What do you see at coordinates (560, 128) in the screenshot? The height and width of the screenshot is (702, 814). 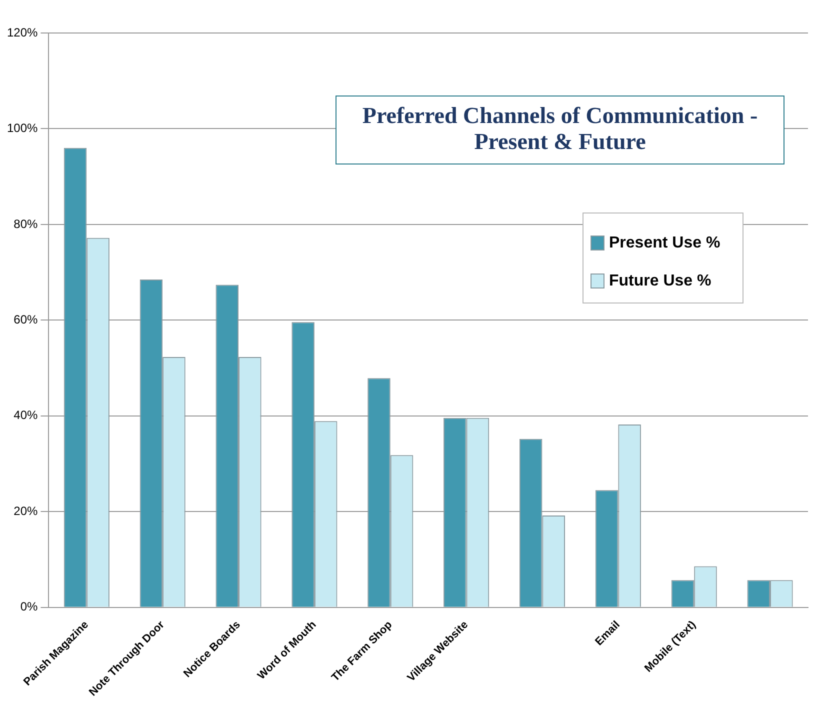 I see `text: Preferred Channels of Communication - Present & Future` at bounding box center [560, 128].